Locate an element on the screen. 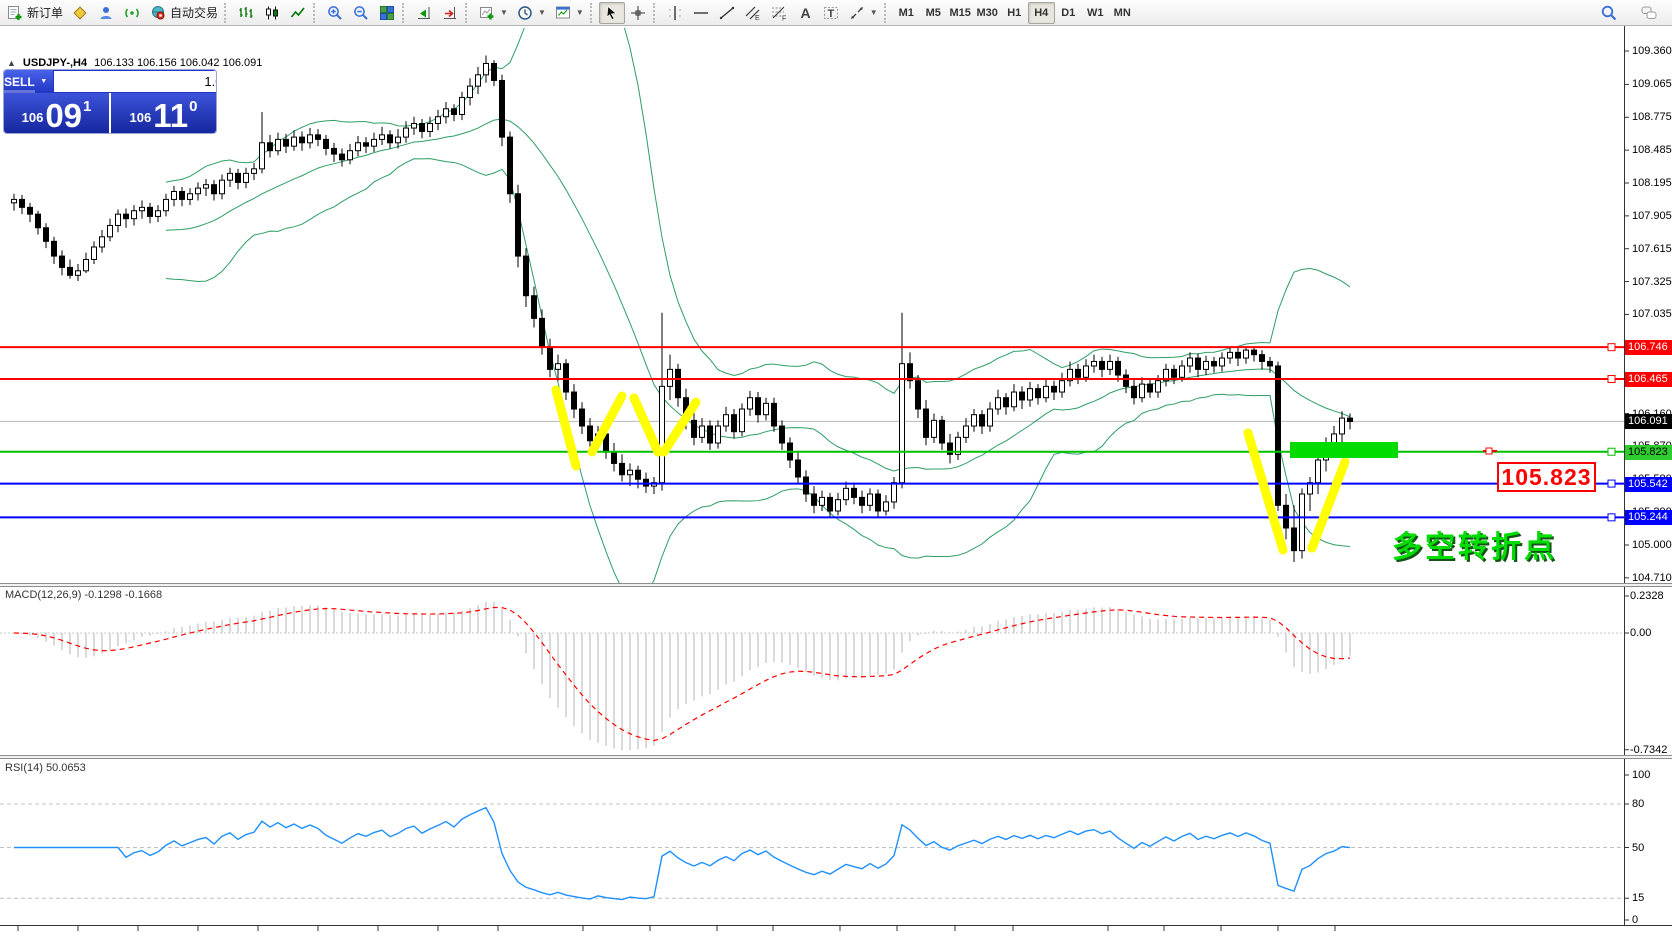 The height and width of the screenshot is (949, 1672). bar-chart-button is located at coordinates (246, 13).